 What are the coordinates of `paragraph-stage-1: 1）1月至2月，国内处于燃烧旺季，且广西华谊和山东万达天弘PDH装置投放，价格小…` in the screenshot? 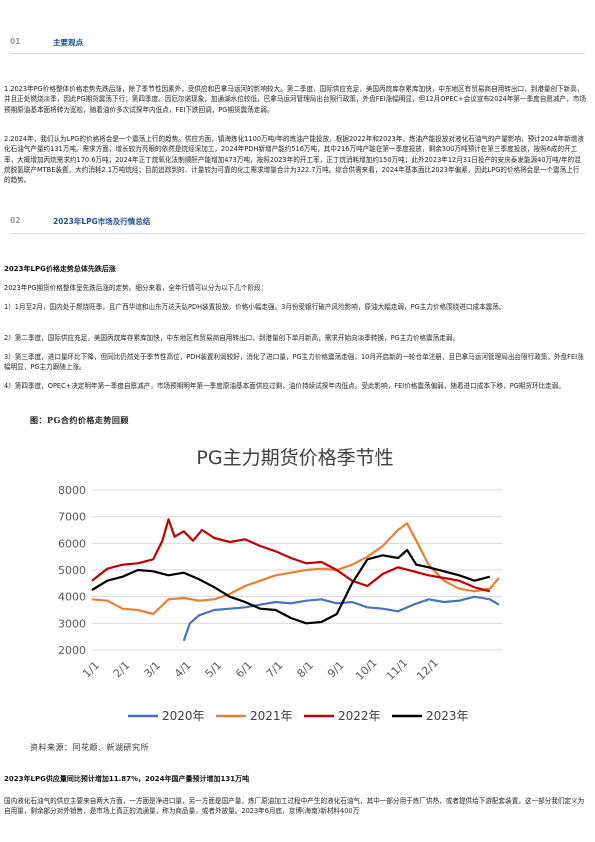 It's located at (255, 307).